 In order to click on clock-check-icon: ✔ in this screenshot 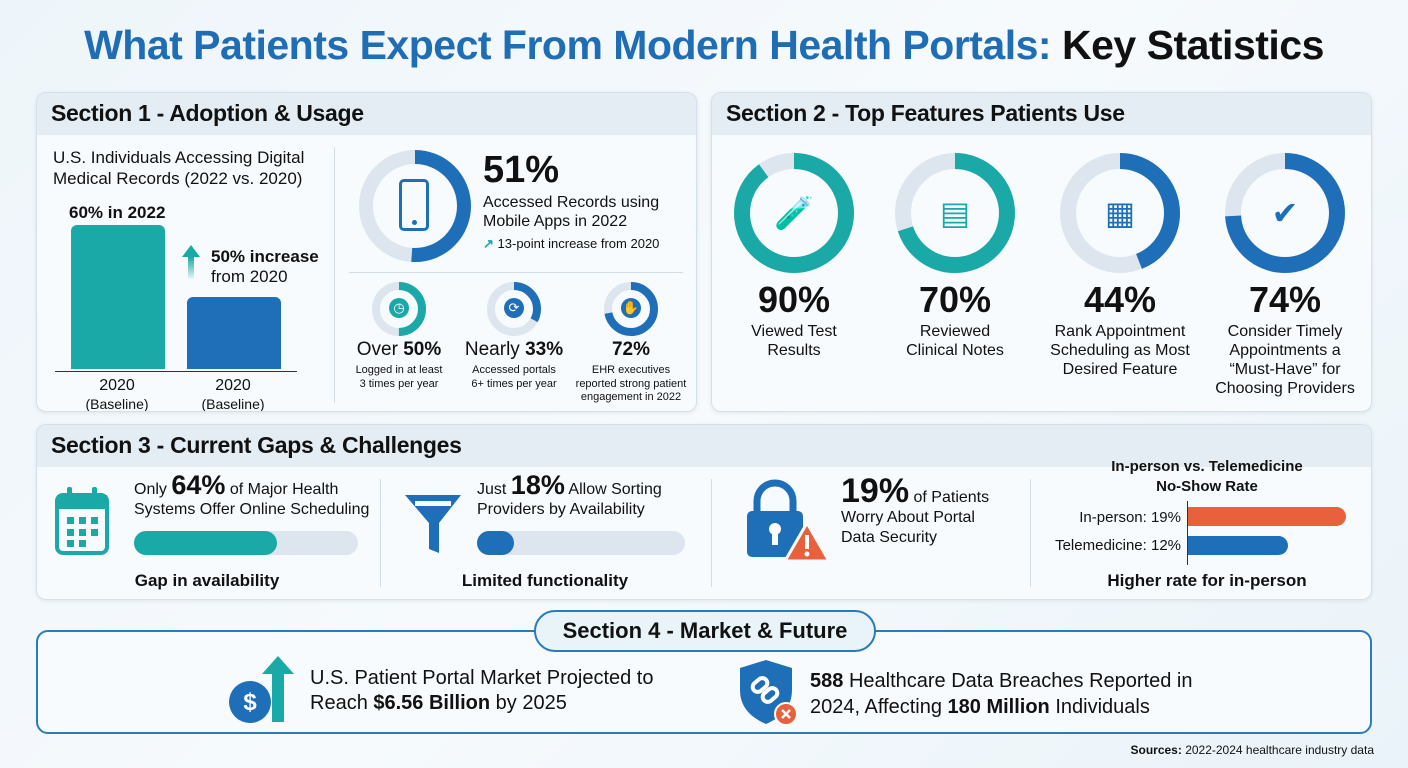, I will do `click(1285, 213)`.